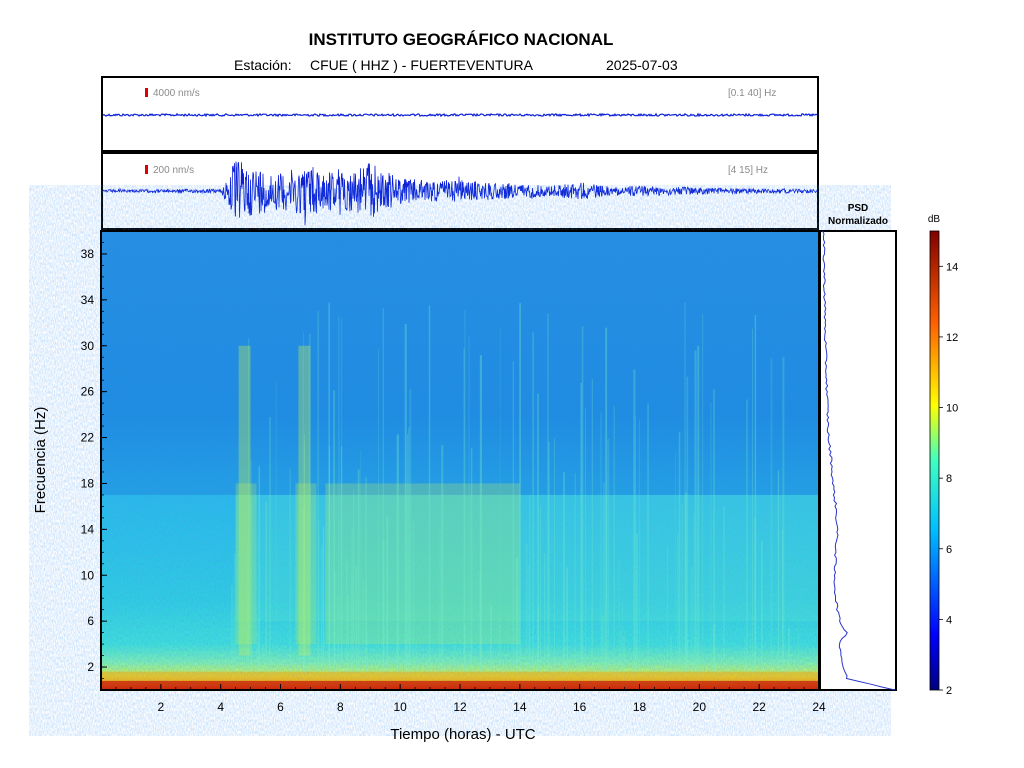 This screenshot has height=768, width=1024. What do you see at coordinates (88, 529) in the screenshot?
I see `y-tick-label: 14` at bounding box center [88, 529].